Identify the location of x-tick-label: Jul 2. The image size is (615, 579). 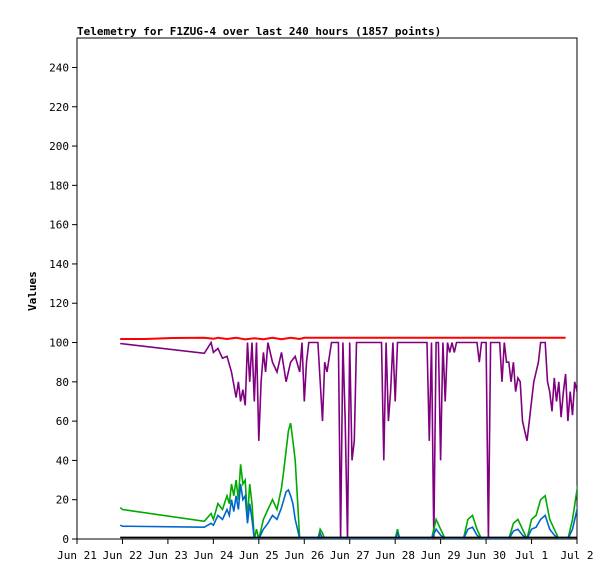
(576, 555).